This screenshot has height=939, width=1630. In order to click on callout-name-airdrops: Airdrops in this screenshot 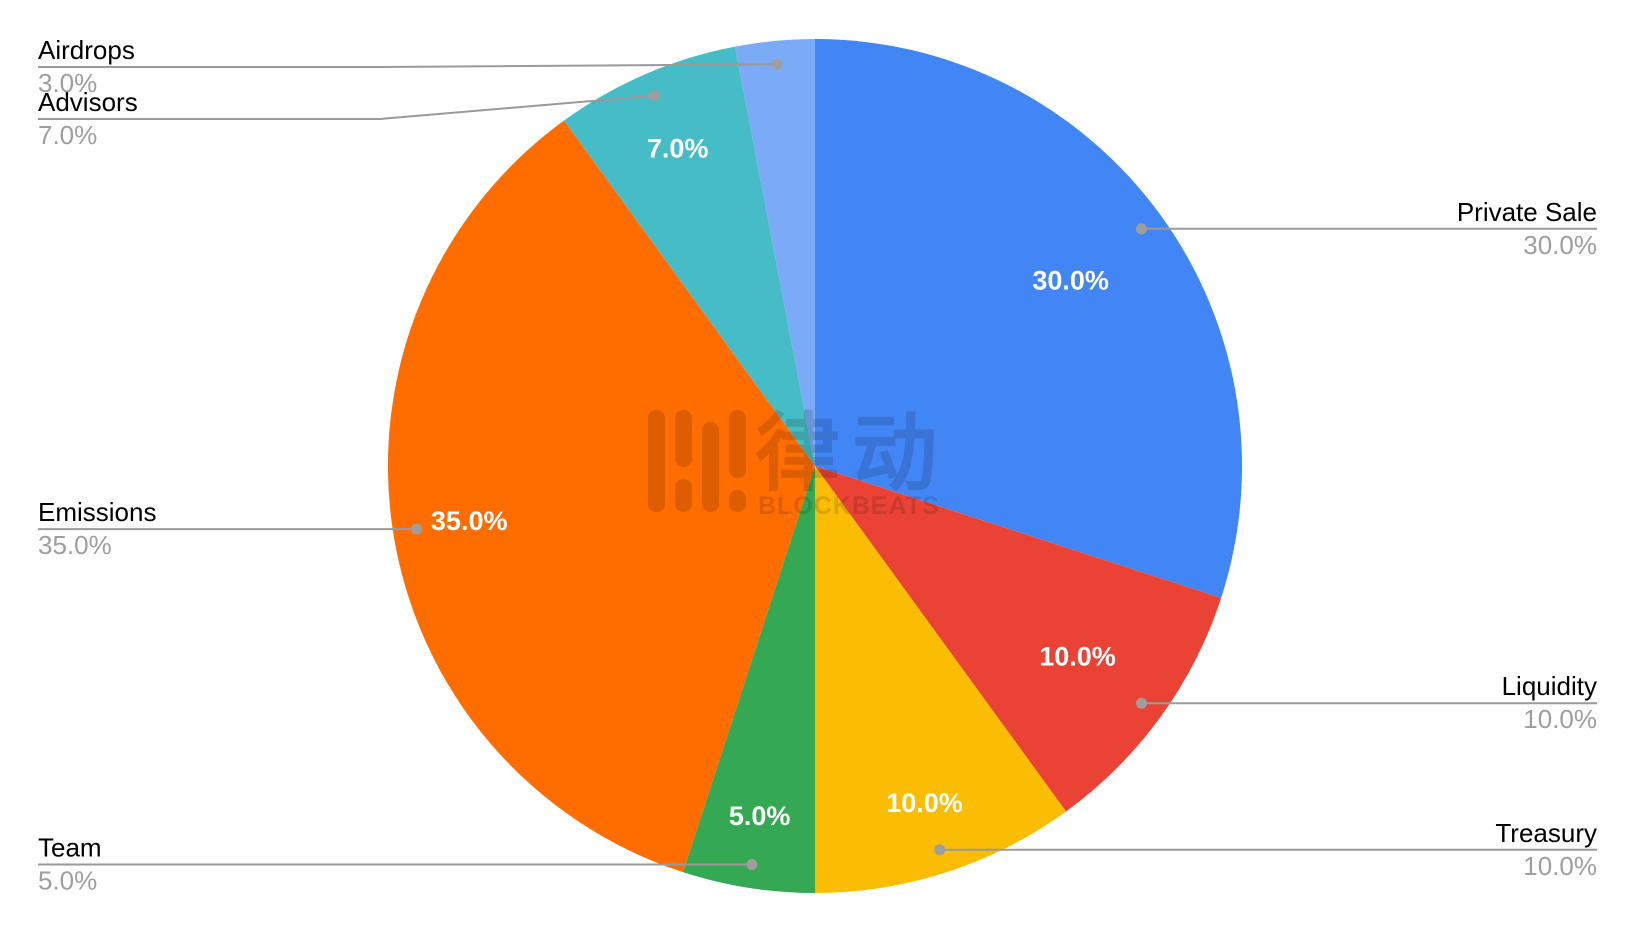, I will do `click(86, 50)`.